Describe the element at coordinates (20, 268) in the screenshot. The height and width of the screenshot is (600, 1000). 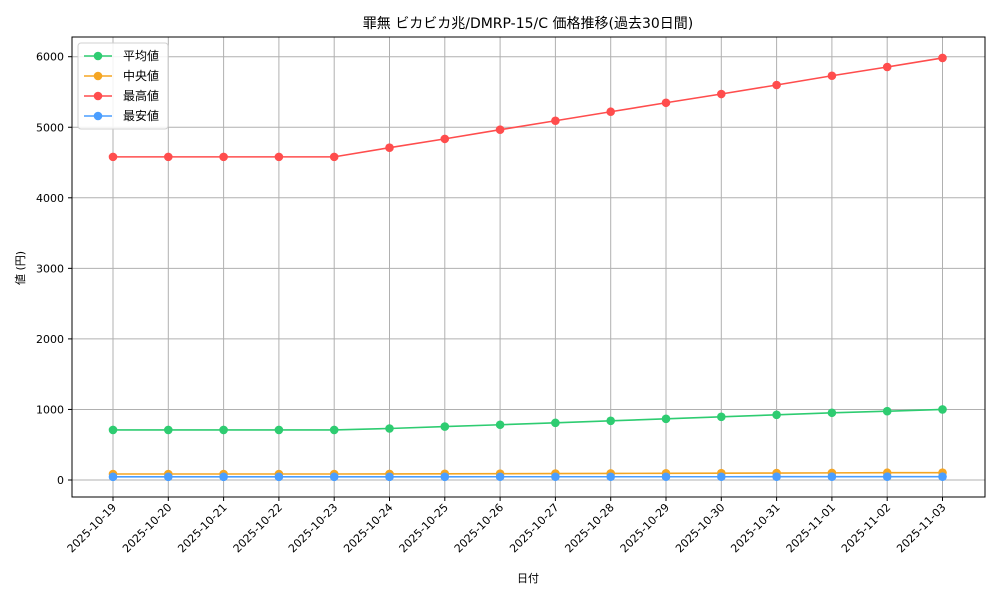
I see `y-axis-label: 値 (円)` at that location.